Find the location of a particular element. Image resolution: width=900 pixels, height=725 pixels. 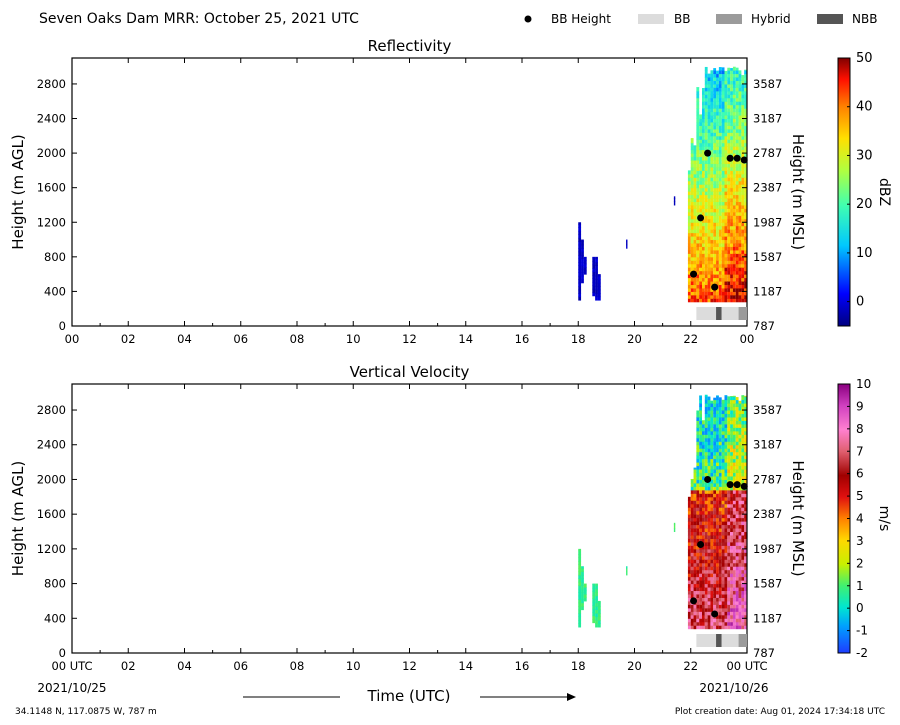

bb-type-segment is located at coordinates (730, 640).